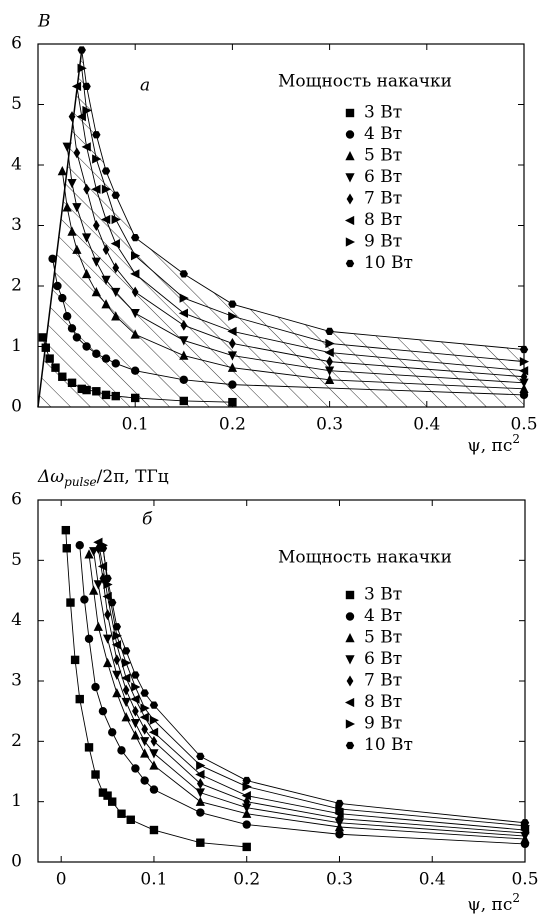  I want to click on x-axis-label: ψ, пс2, so click(493, 903).